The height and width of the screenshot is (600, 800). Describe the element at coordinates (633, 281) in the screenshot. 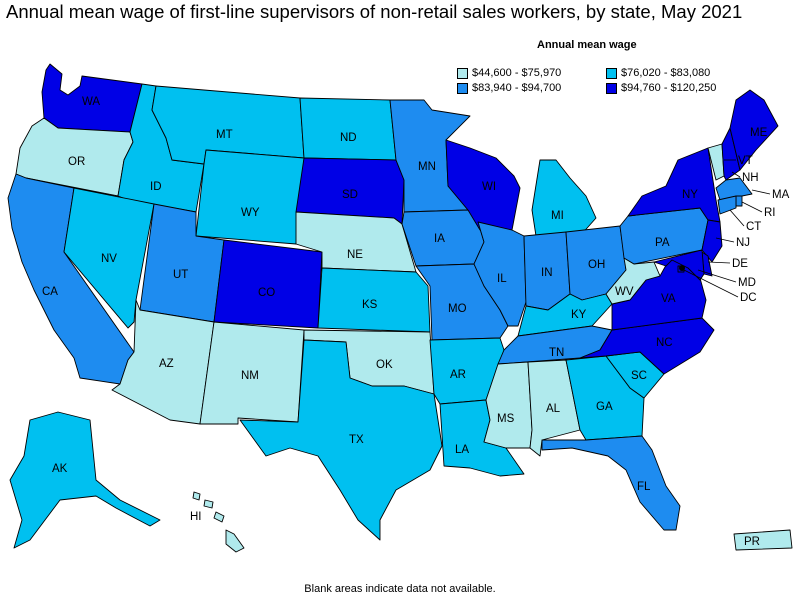

I see `state-WV` at that location.